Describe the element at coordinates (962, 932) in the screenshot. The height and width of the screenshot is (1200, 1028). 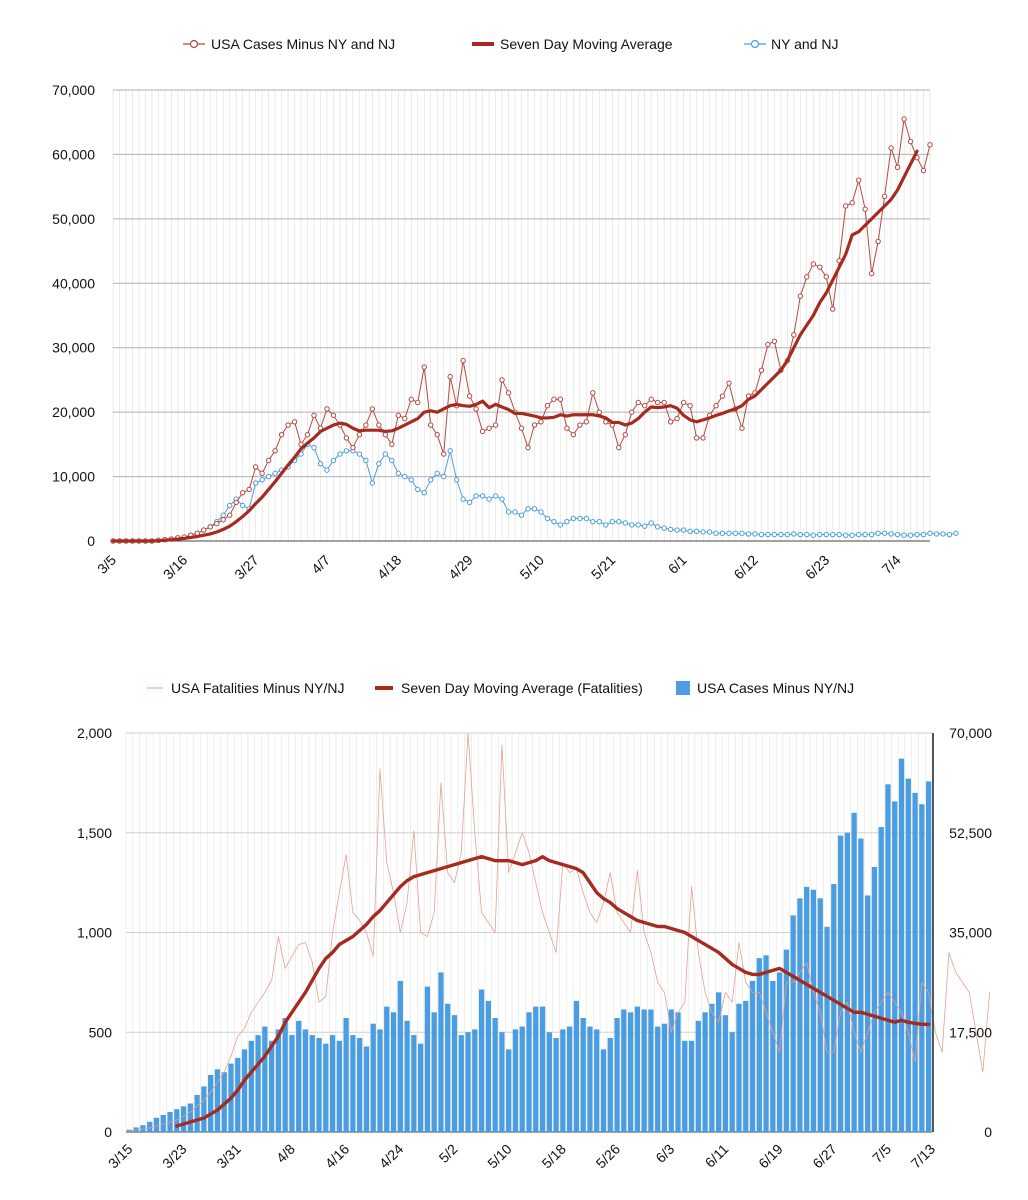
I see `fatalities-chart-right-axis: 0 17,500 35,000 52,500 70,000` at that location.